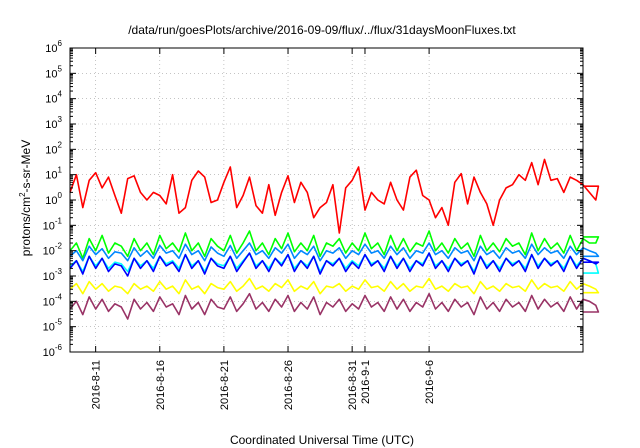 Image resolution: width=640 pixels, height=448 pixels. I want to click on y-tick-label: 10⁻¹, so click(53, 224).